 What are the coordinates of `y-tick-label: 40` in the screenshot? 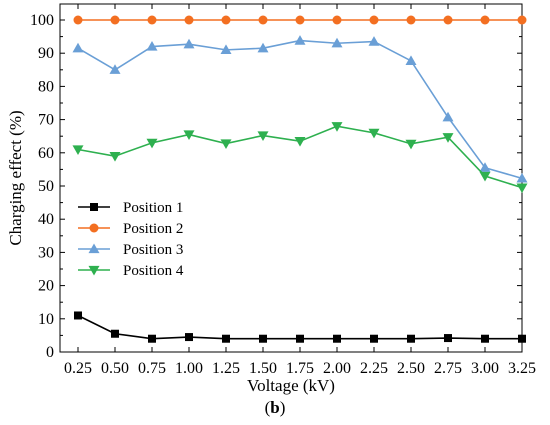 It's located at (46, 219).